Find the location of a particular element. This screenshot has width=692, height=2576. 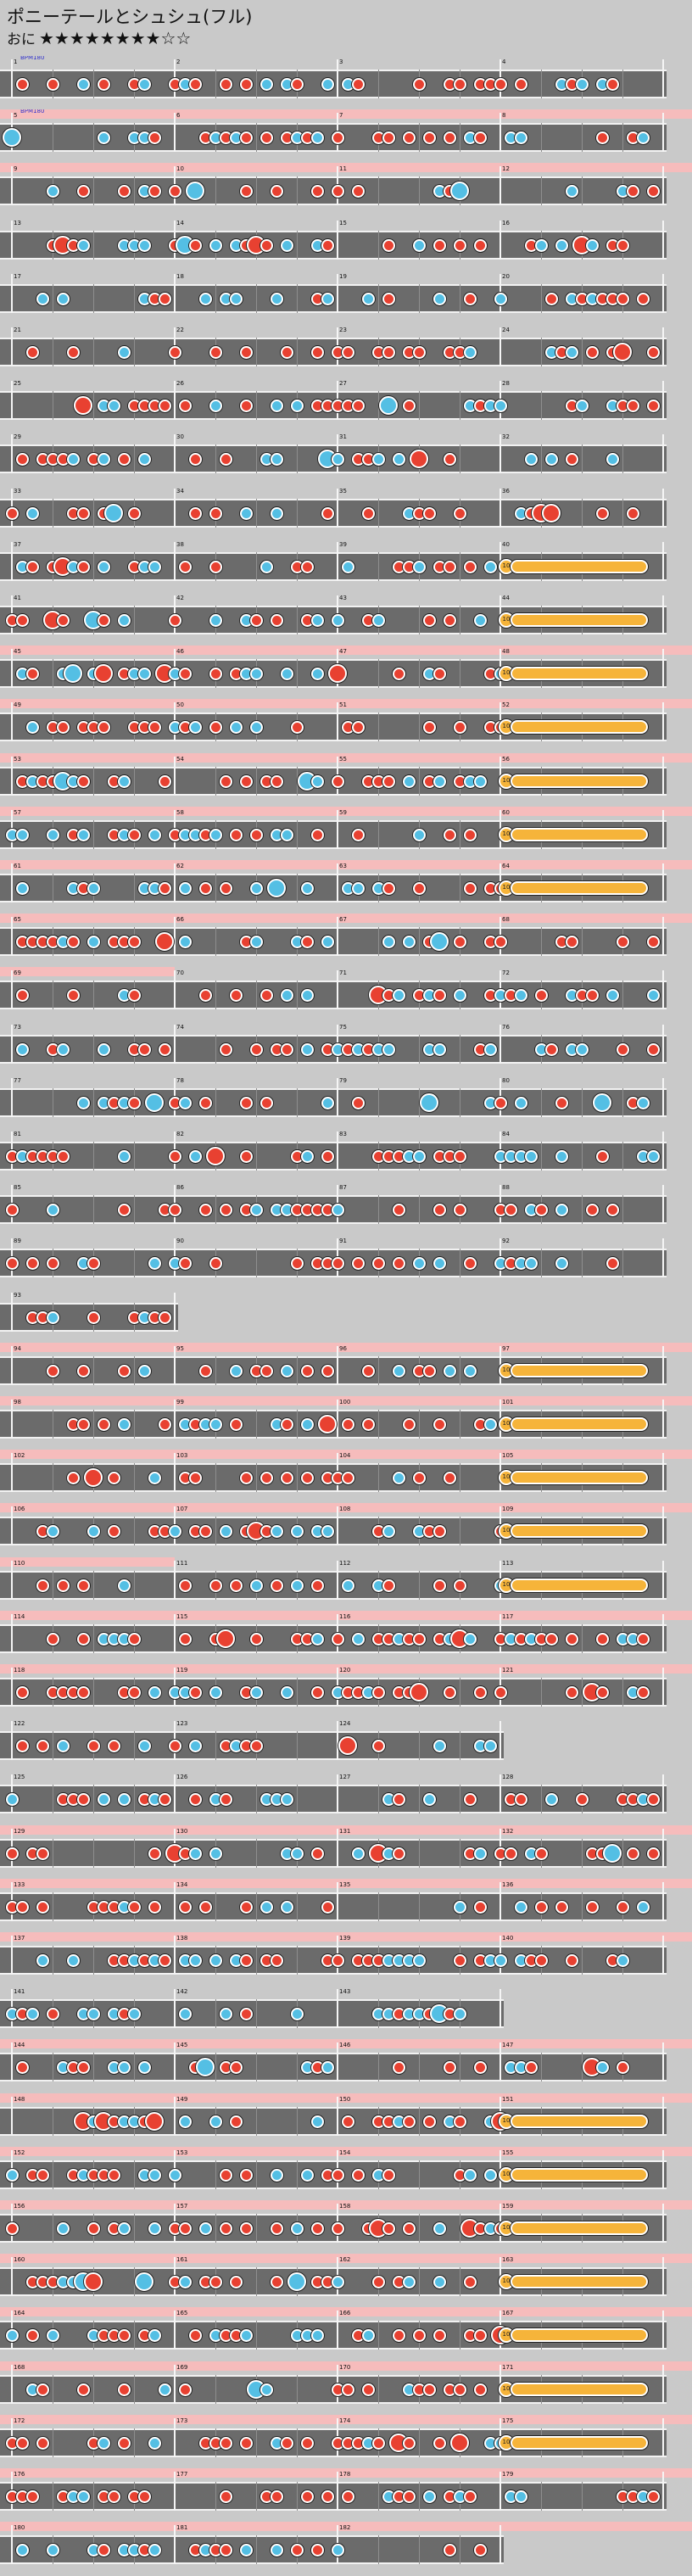

measure-number: 79 is located at coordinates (343, 1080).